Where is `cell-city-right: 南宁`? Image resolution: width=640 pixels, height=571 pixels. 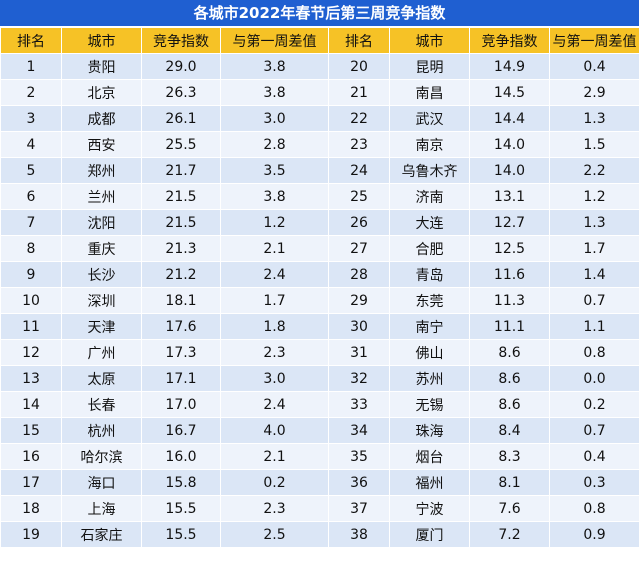
cell-city-right: 南宁 is located at coordinates (429, 326).